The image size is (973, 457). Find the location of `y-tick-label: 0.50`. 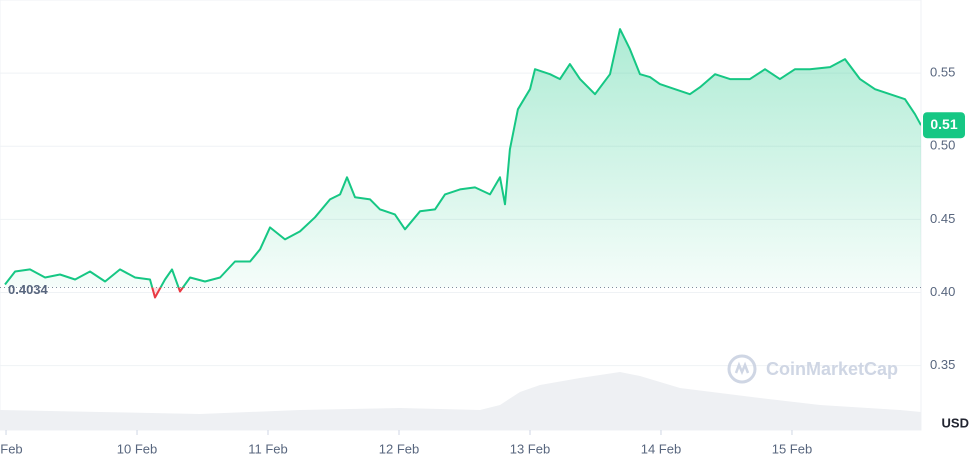

y-tick-label: 0.50 is located at coordinates (942, 145).